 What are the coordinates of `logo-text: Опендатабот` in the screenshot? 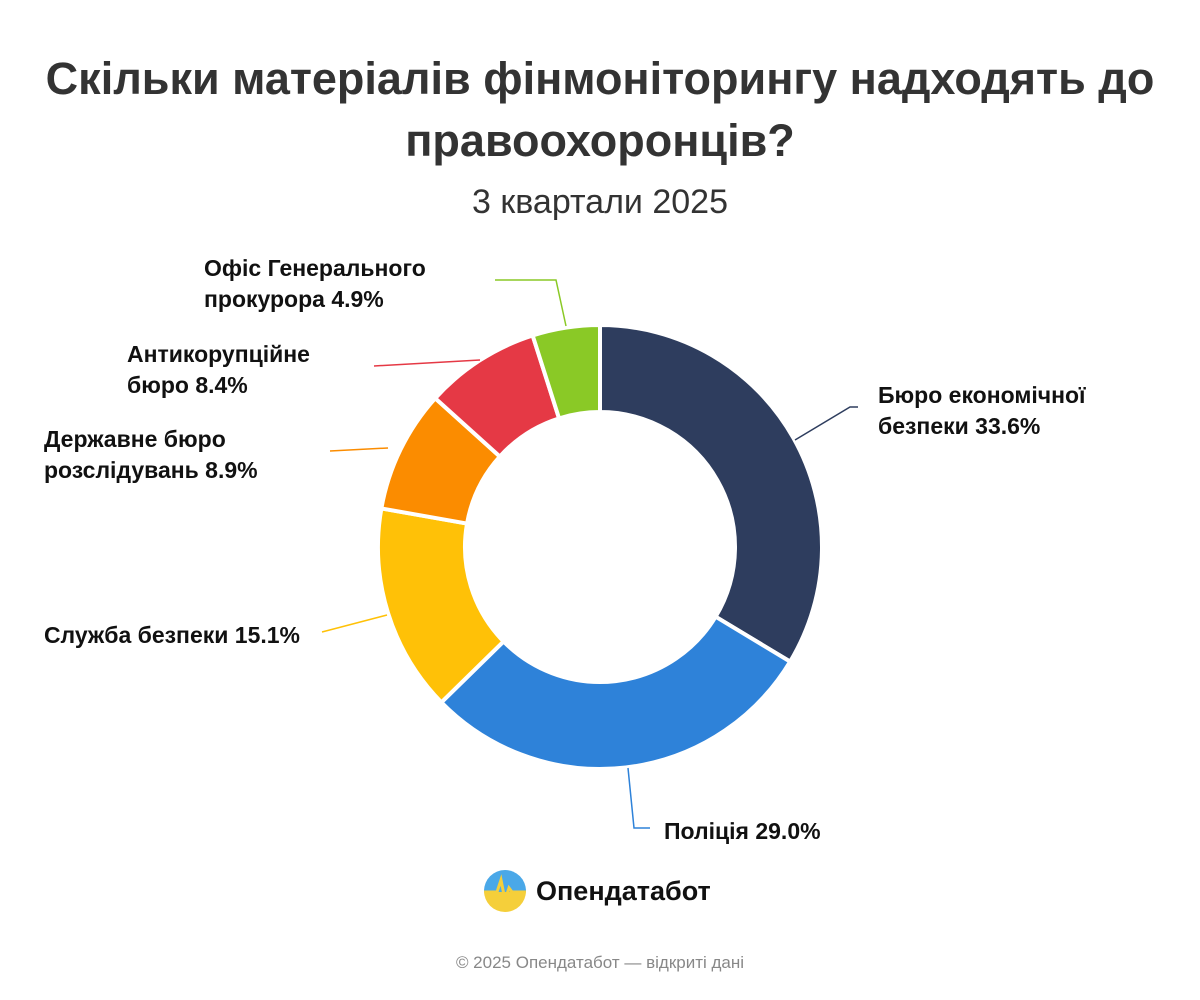 It's located at (623, 890).